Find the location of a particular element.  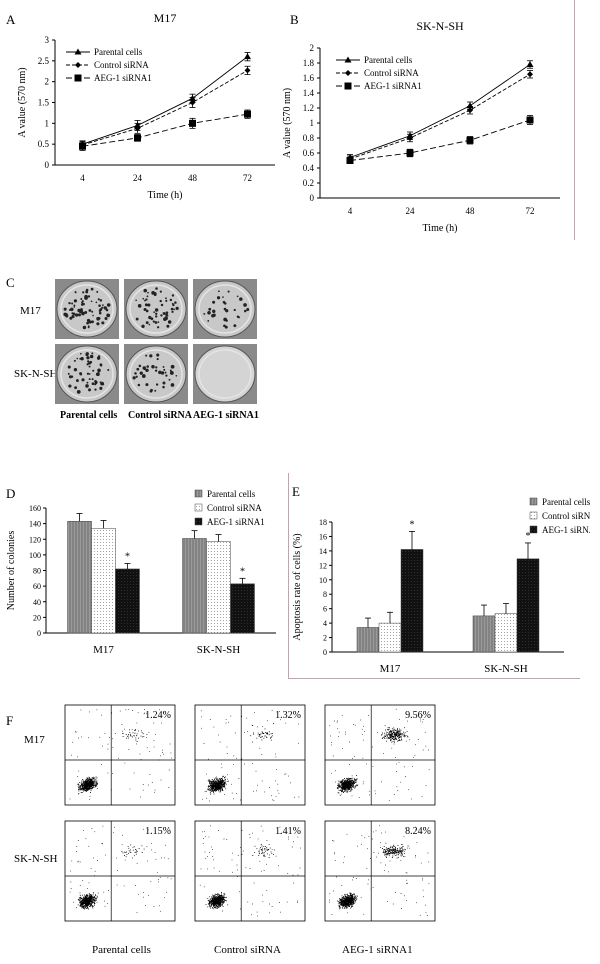

x-tick-label: M17 is located at coordinates (103, 650).